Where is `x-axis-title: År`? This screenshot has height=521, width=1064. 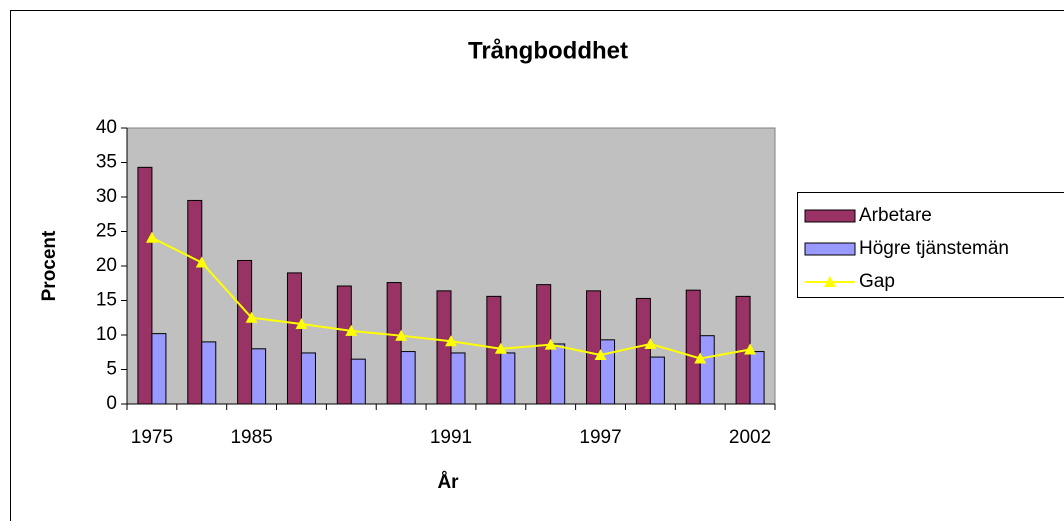
x-axis-title: År is located at coordinates (448, 482).